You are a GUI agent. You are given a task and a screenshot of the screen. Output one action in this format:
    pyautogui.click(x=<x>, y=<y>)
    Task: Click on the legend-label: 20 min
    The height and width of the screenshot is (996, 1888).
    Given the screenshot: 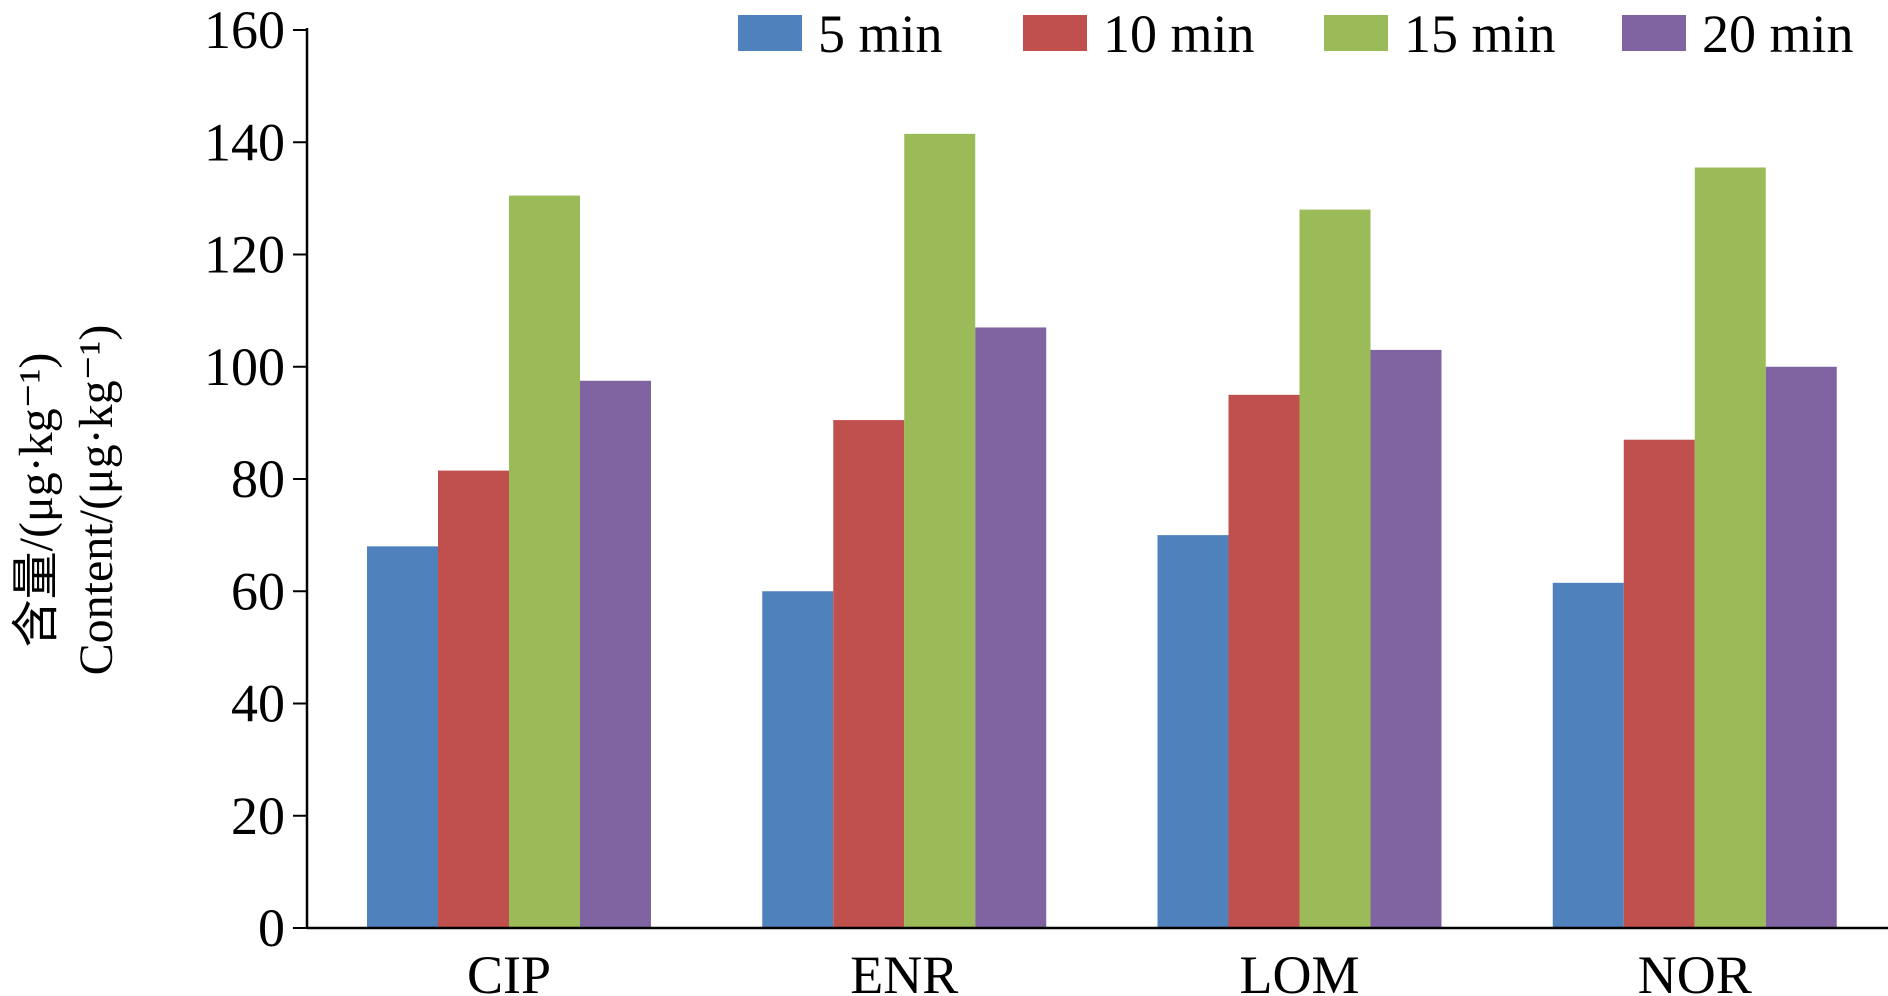 What is the action you would take?
    pyautogui.click(x=1778, y=34)
    